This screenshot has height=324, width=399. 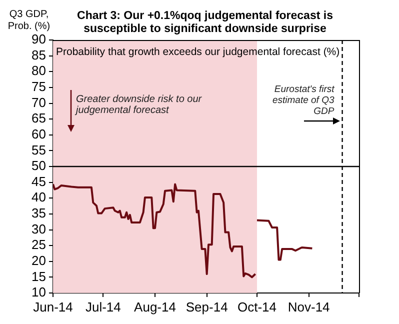 I want to click on ref-line-label: Eurostat's first estimate of Q3 GDP, so click(x=302, y=100).